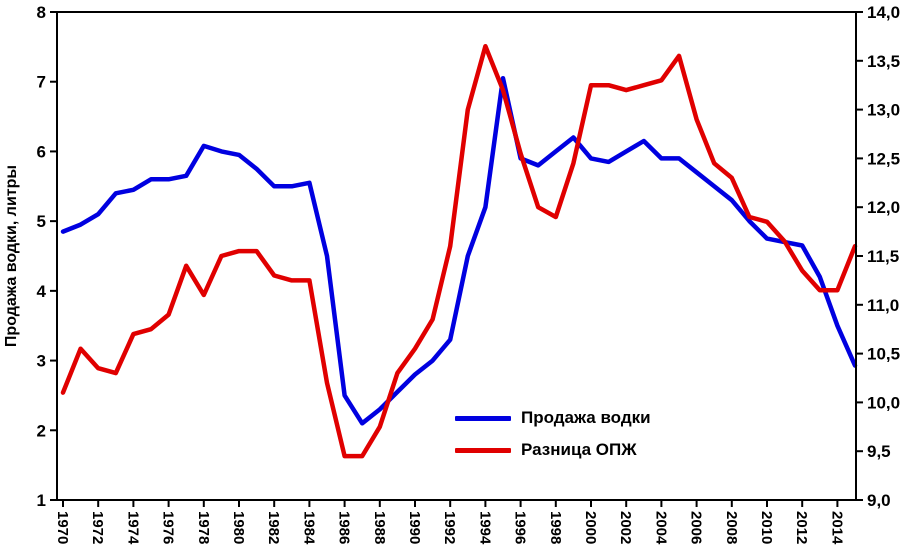  I want to click on legend-label-le-gap: Разница ОПЖ, so click(579, 449).